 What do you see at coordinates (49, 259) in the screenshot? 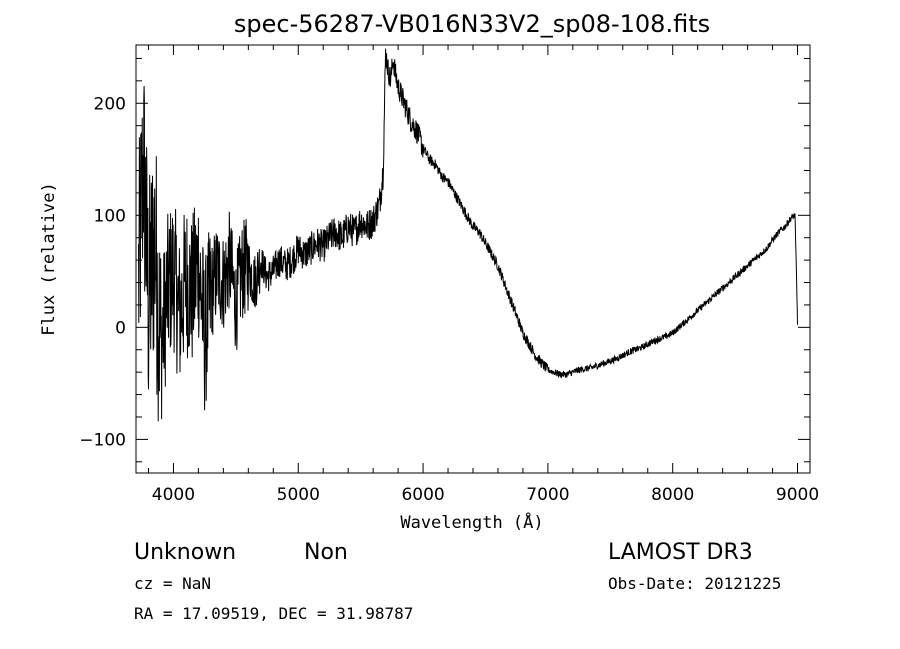
I see `y-axis-label: Flux (relative)` at bounding box center [49, 259].